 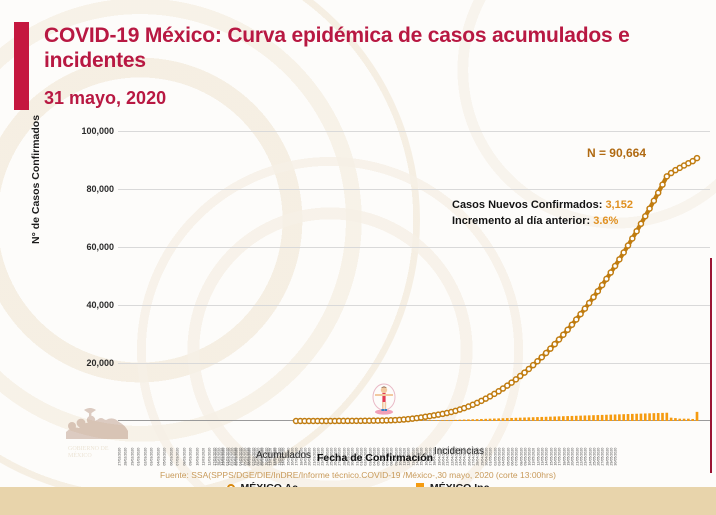 What do you see at coordinates (284, 455) in the screenshot?
I see `segment-label-acumulados: Acumulados` at bounding box center [284, 455].